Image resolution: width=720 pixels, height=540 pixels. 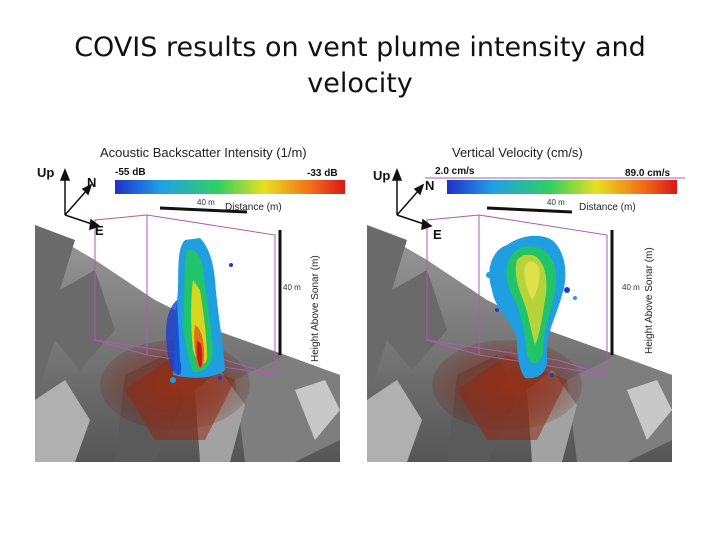 I want to click on velocity-scale-max: 89.0 cm/s, so click(x=648, y=173).